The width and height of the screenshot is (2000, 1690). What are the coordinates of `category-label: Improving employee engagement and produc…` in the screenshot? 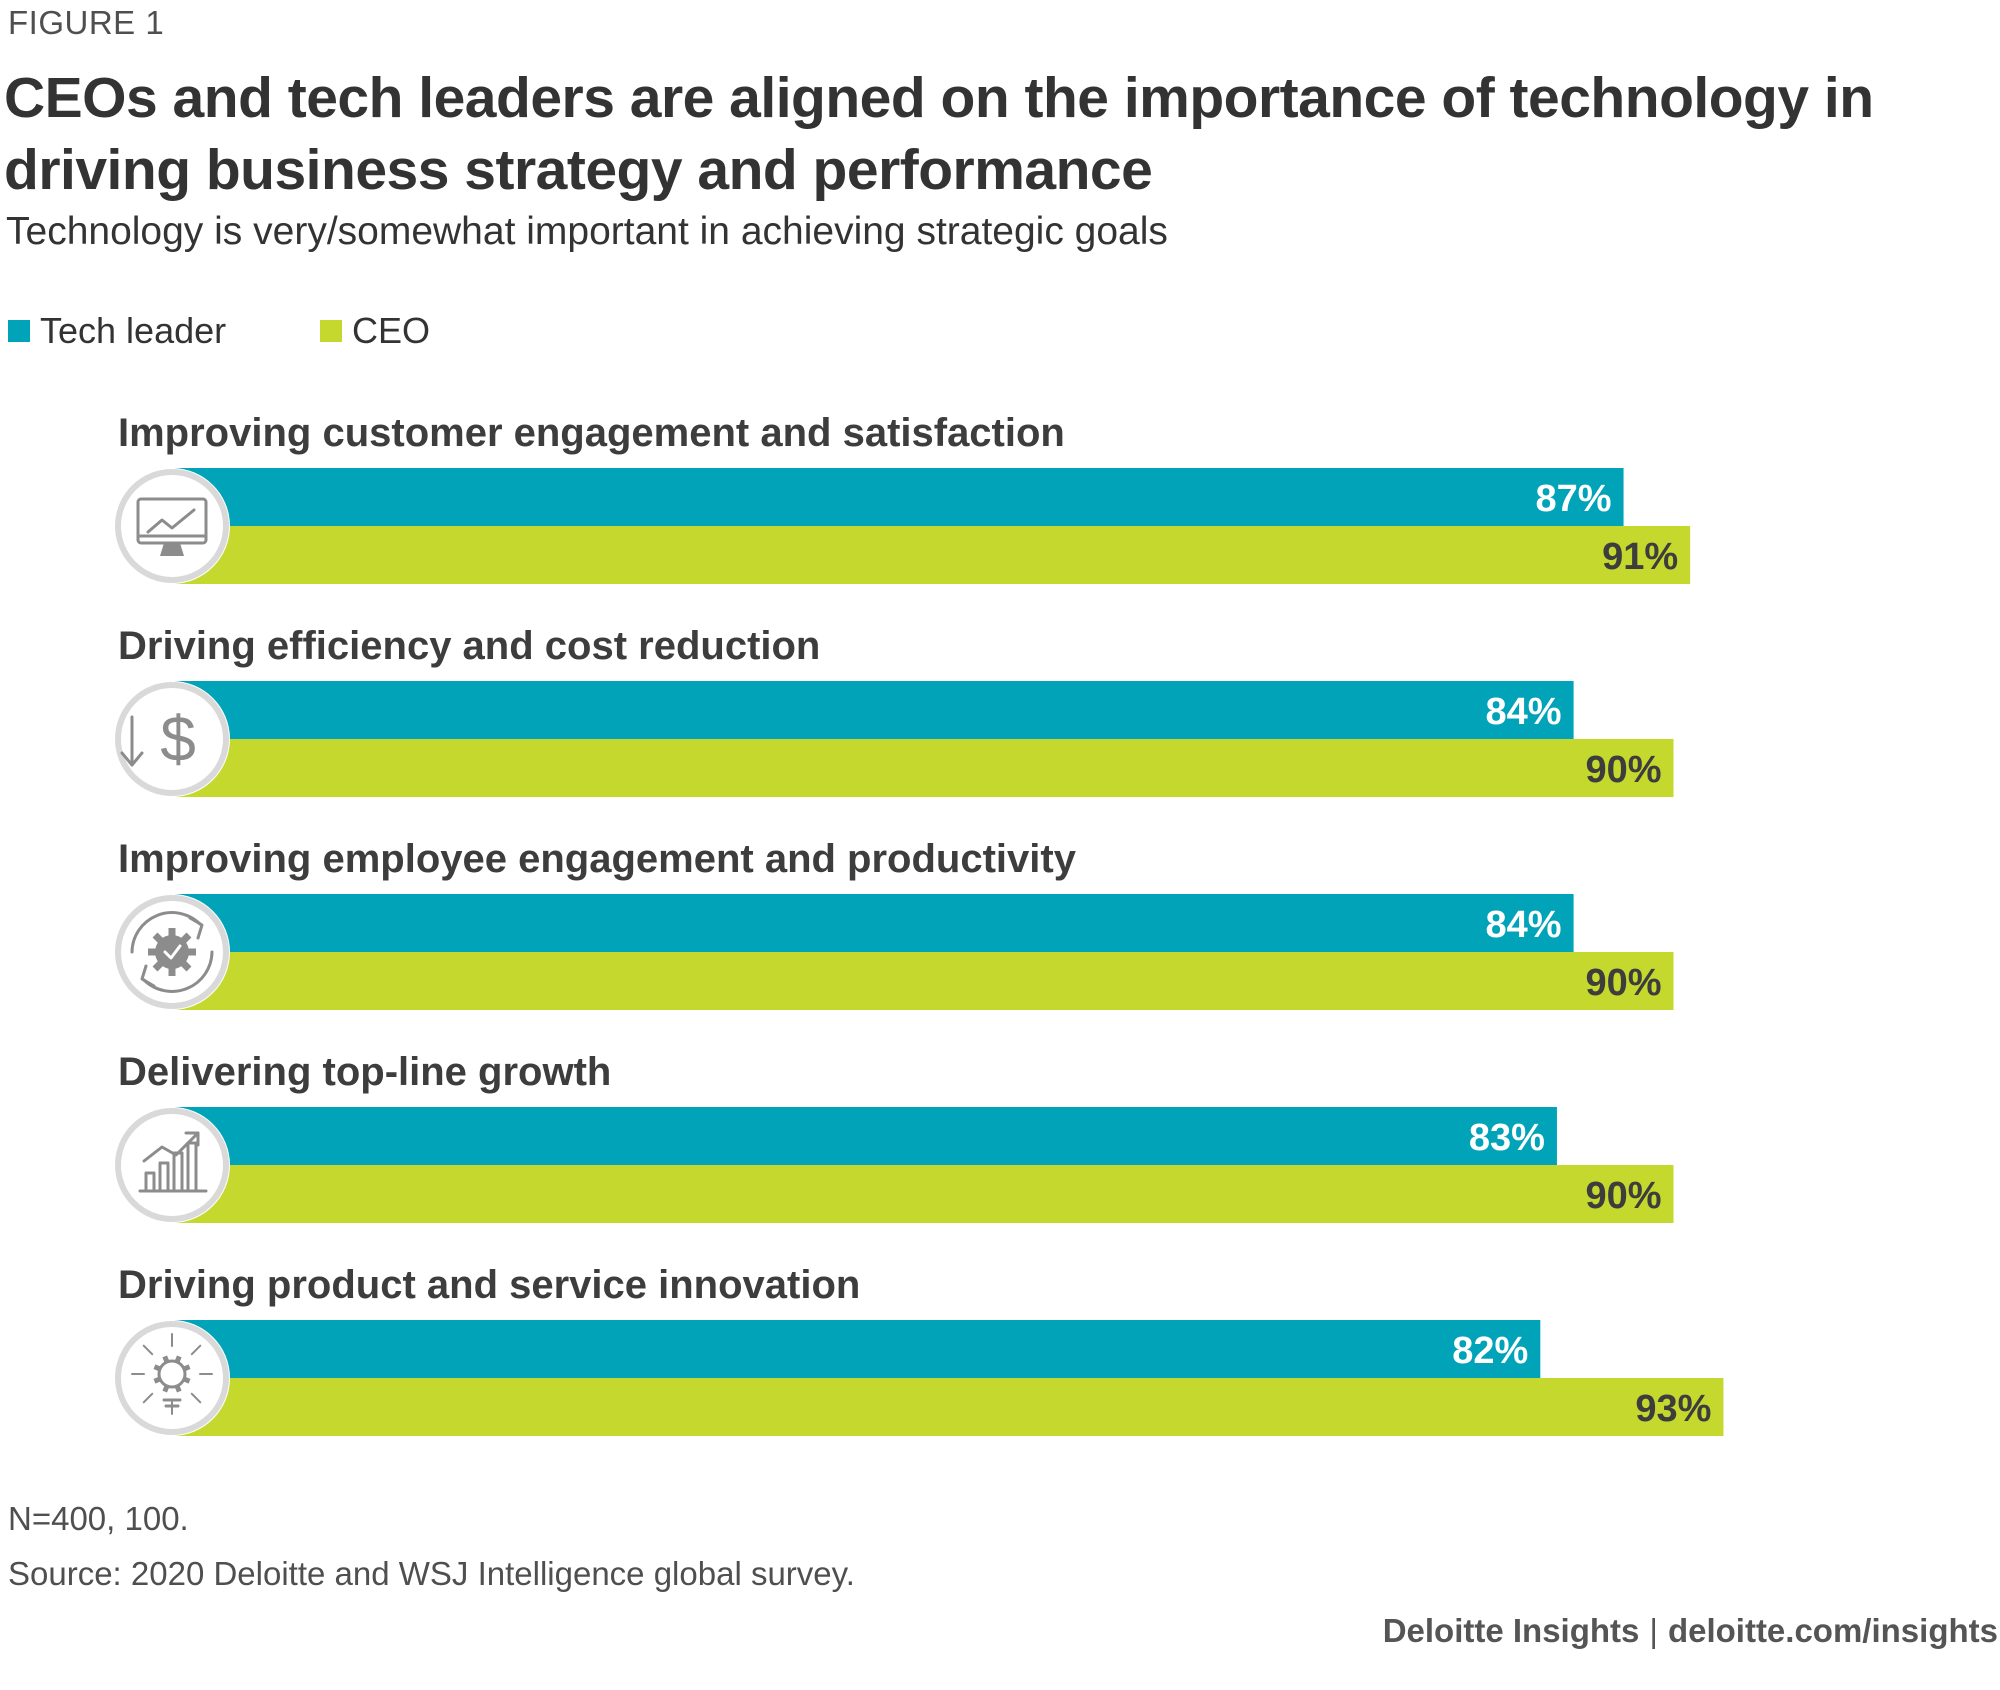 It's located at (597, 859).